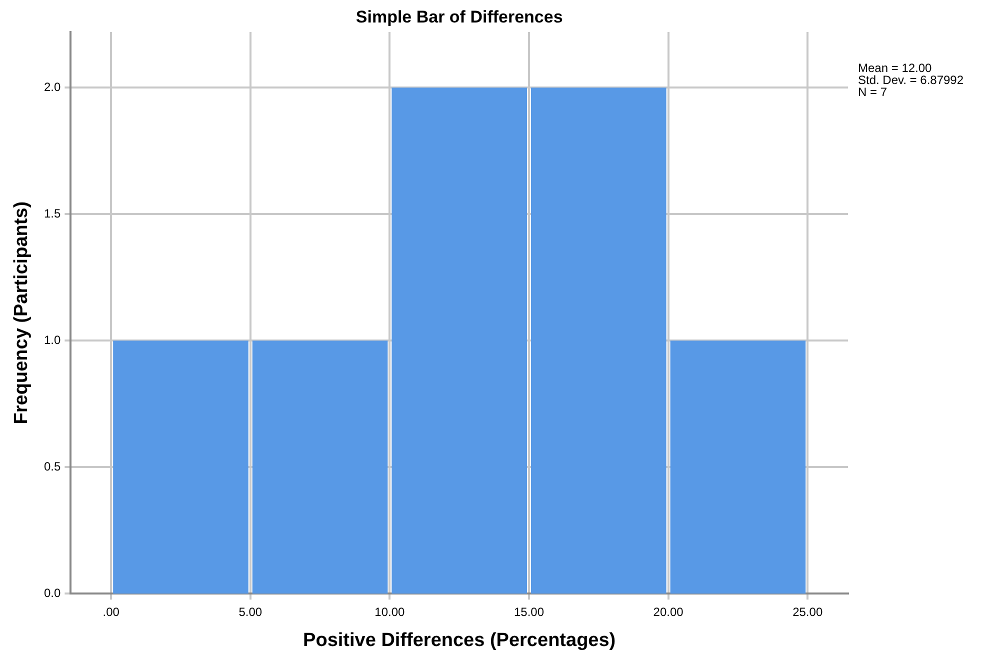  What do you see at coordinates (52, 87) in the screenshot?
I see `y-tick-label: 2.0` at bounding box center [52, 87].